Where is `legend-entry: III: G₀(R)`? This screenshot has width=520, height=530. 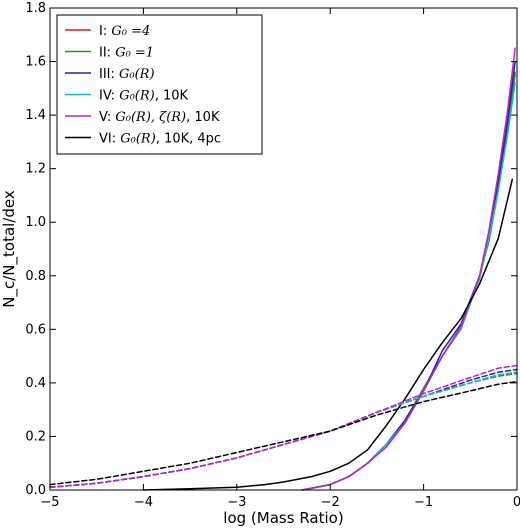 legend-entry: III: G₀(R) is located at coordinates (127, 74).